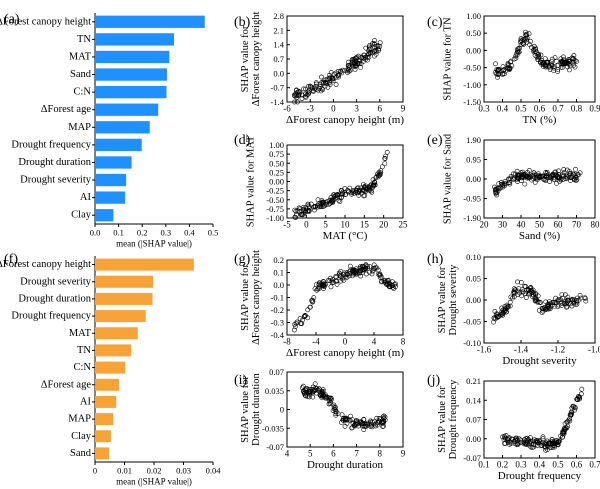 The height and width of the screenshot is (489, 600). Describe the element at coordinates (11, 259) in the screenshot. I see `panel-label-f: (f)` at that location.